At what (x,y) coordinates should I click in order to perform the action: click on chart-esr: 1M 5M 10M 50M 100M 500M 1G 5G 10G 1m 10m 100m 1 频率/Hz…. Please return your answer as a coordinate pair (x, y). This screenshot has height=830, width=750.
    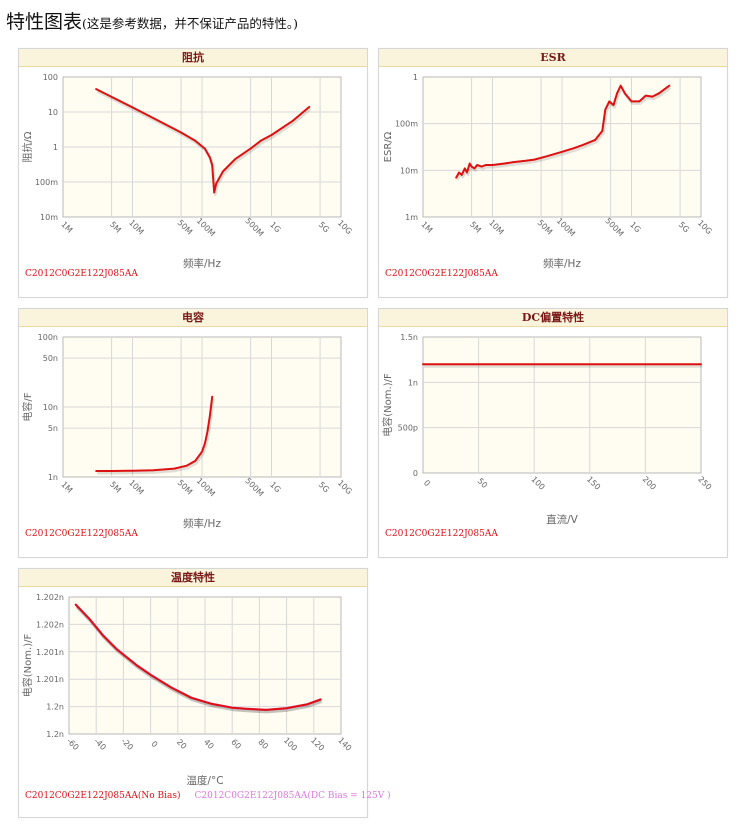
    Looking at the image, I should click on (548, 171).